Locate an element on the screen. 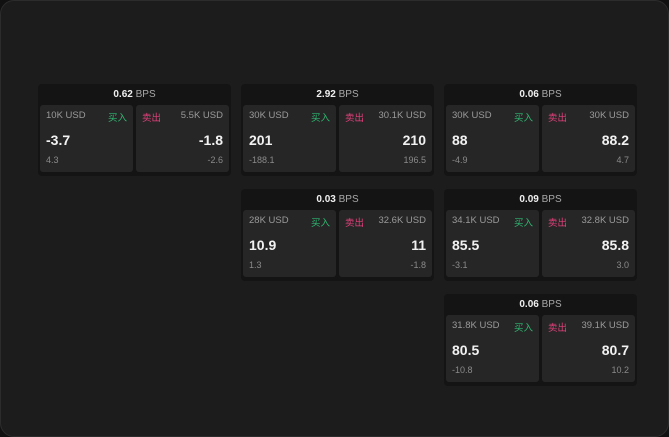  bid-price: 201 is located at coordinates (261, 140).